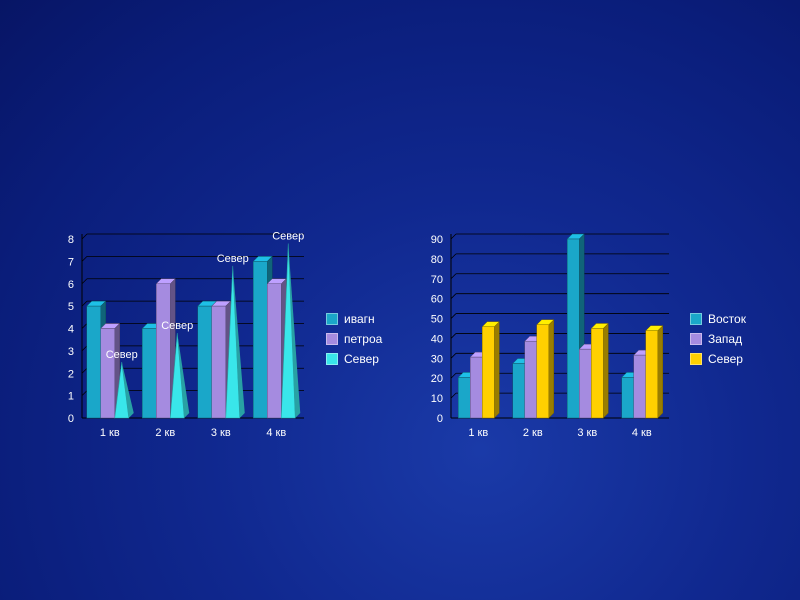 The height and width of the screenshot is (600, 800). I want to click on legend-item-west: Запад, so click(718, 339).